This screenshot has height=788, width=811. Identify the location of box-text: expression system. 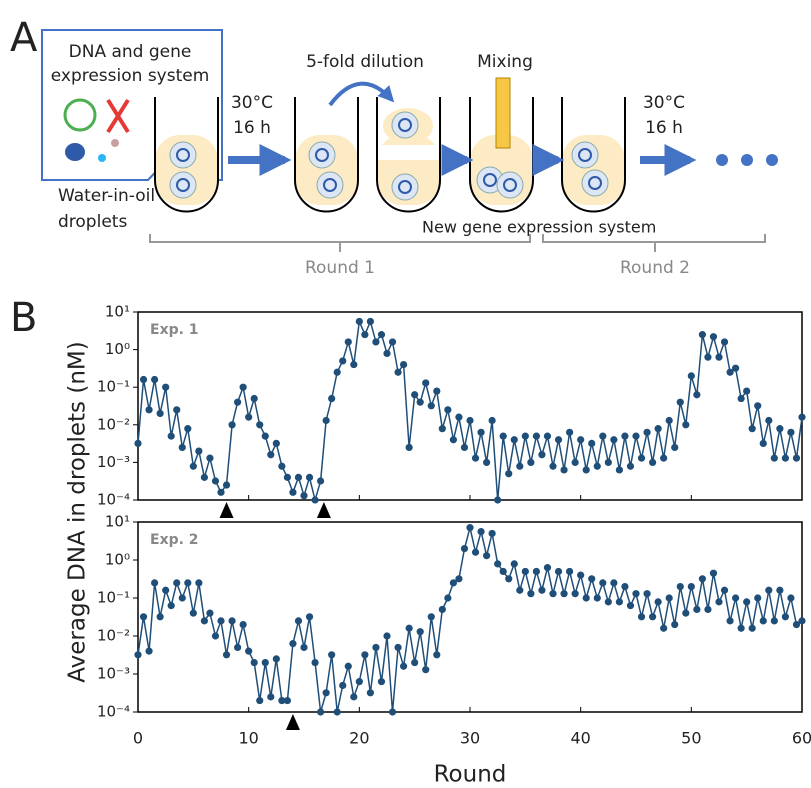
(130, 76).